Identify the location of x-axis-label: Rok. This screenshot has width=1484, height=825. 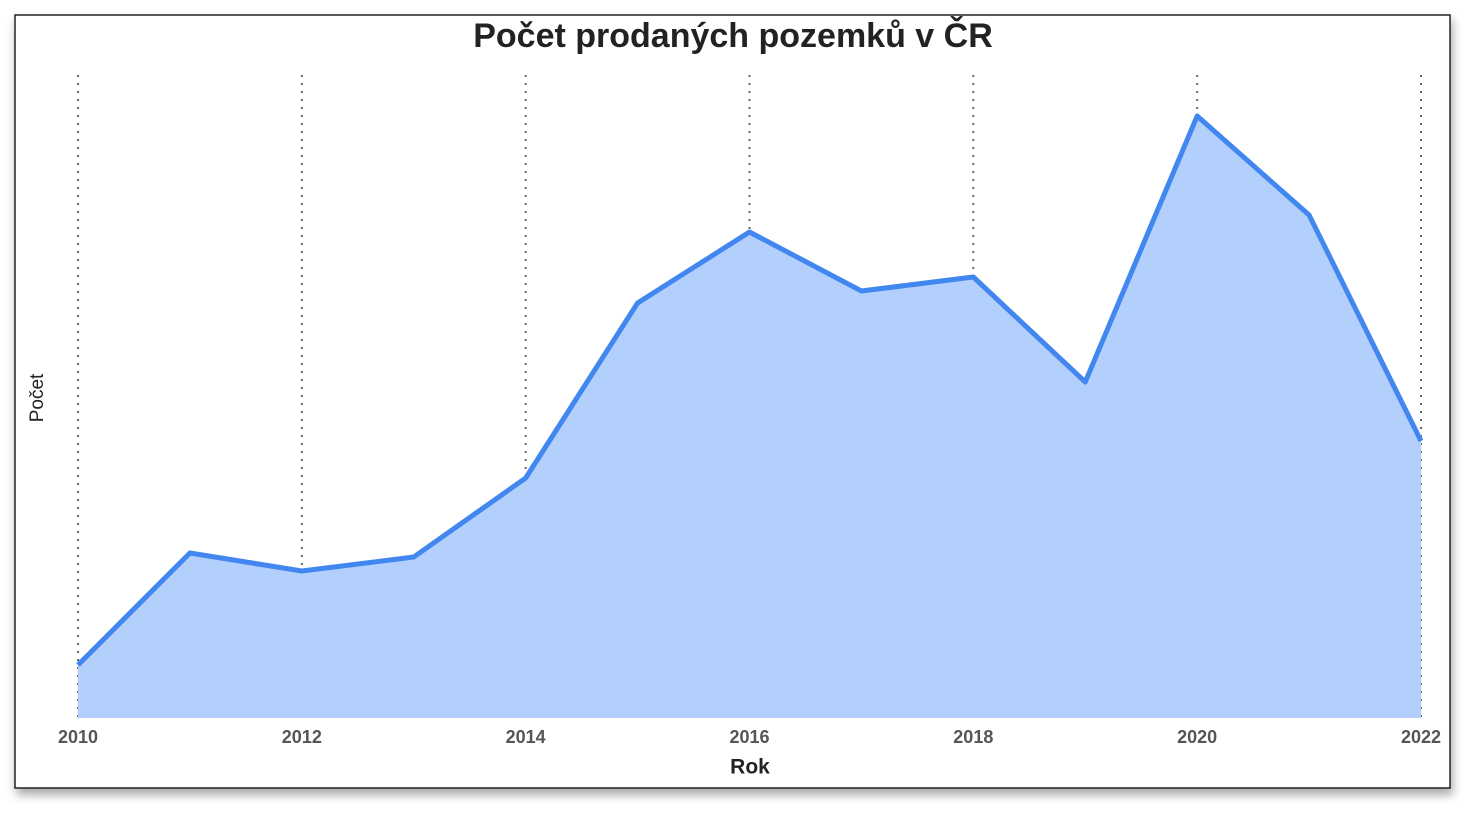
(750, 767).